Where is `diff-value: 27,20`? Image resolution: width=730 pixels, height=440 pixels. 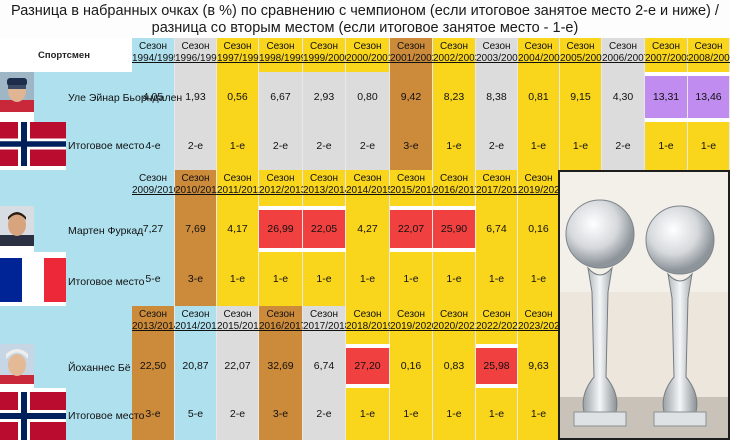
diff-value: 27,20 is located at coordinates (368, 366).